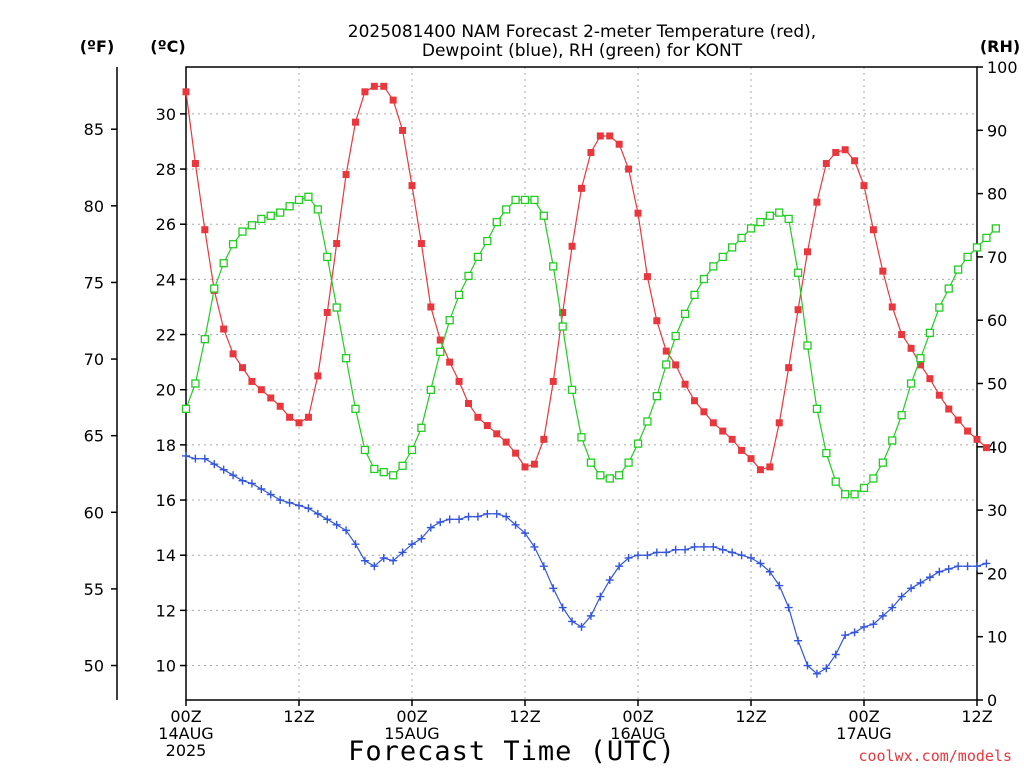 Image resolution: width=1024 pixels, height=768 pixels. I want to click on x-tick-label: 00Z, so click(411, 716).